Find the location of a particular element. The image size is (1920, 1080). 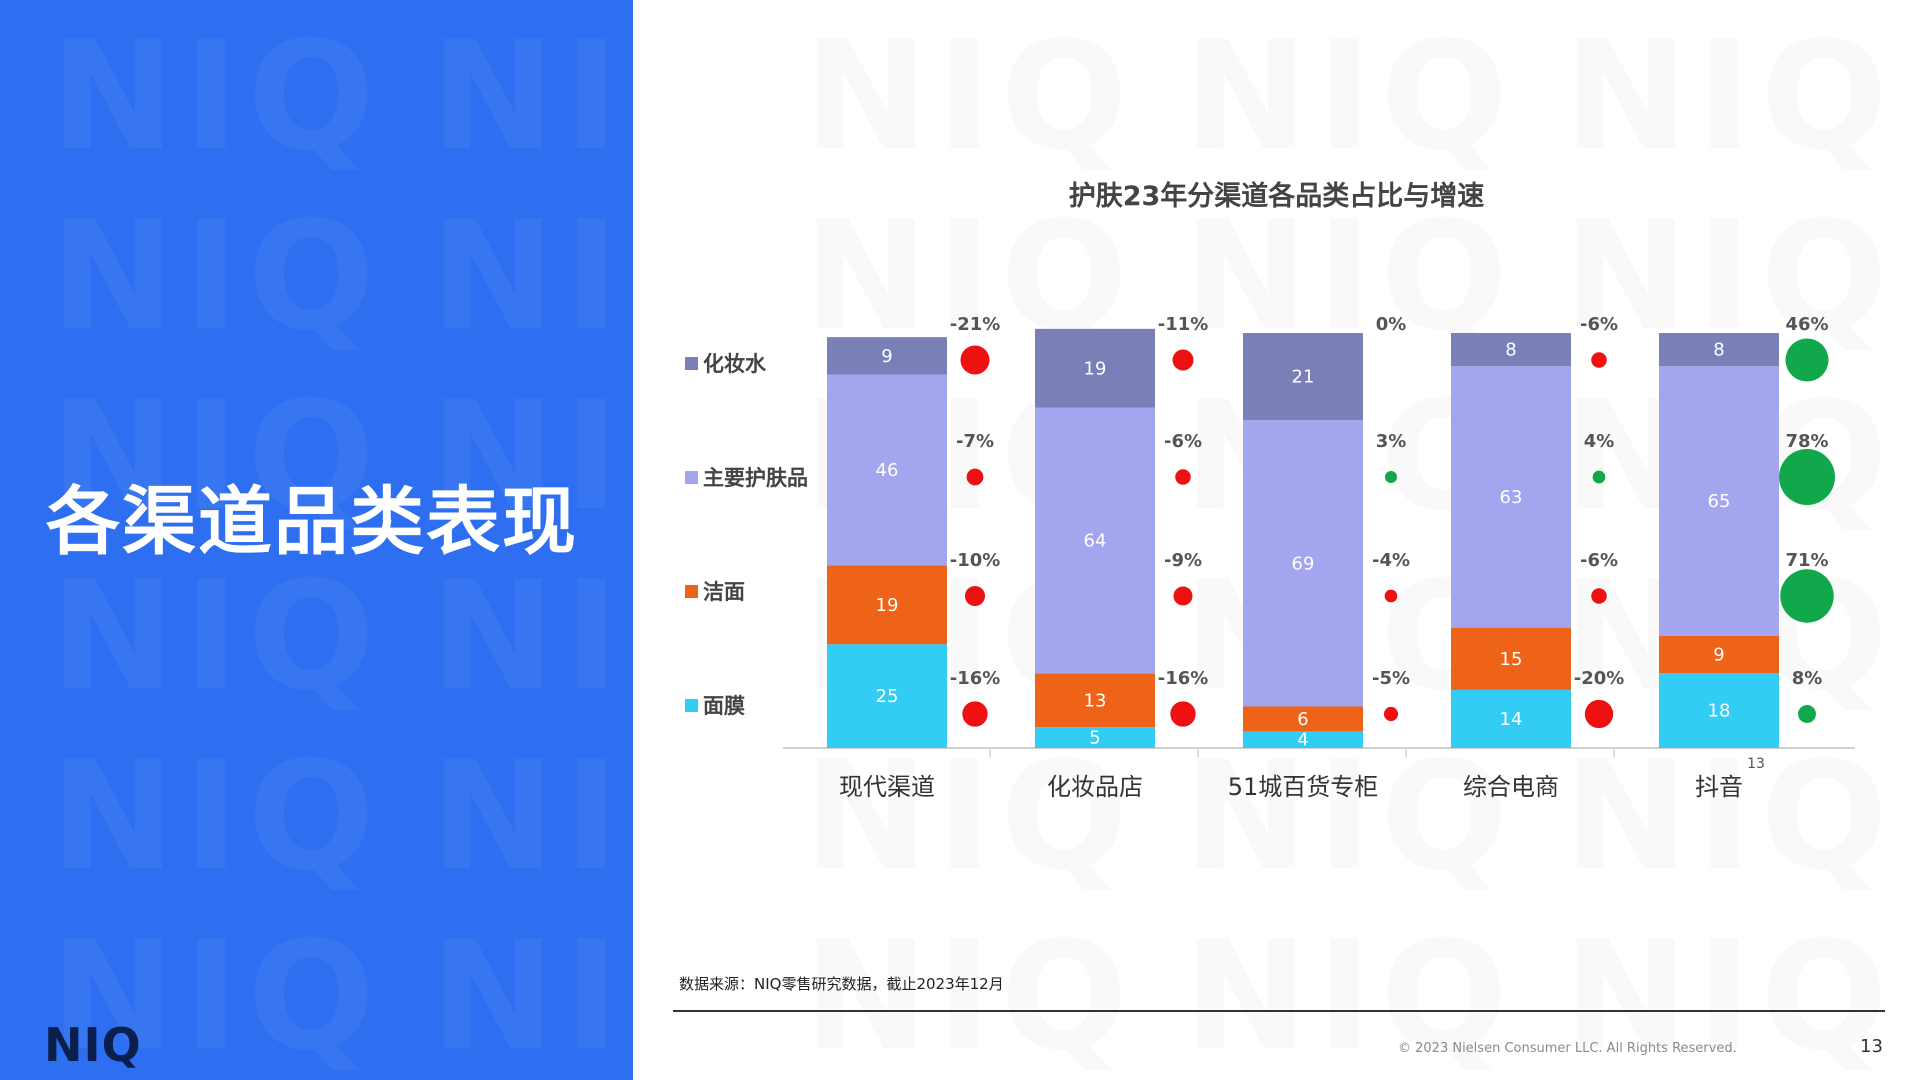

growth-label: 3% is located at coordinates (1391, 441).